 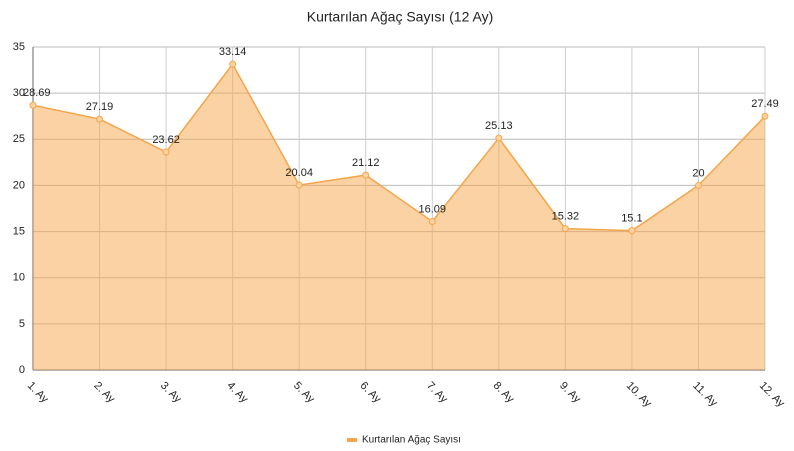 I want to click on y-tick-label: 20, so click(x=19, y=185).